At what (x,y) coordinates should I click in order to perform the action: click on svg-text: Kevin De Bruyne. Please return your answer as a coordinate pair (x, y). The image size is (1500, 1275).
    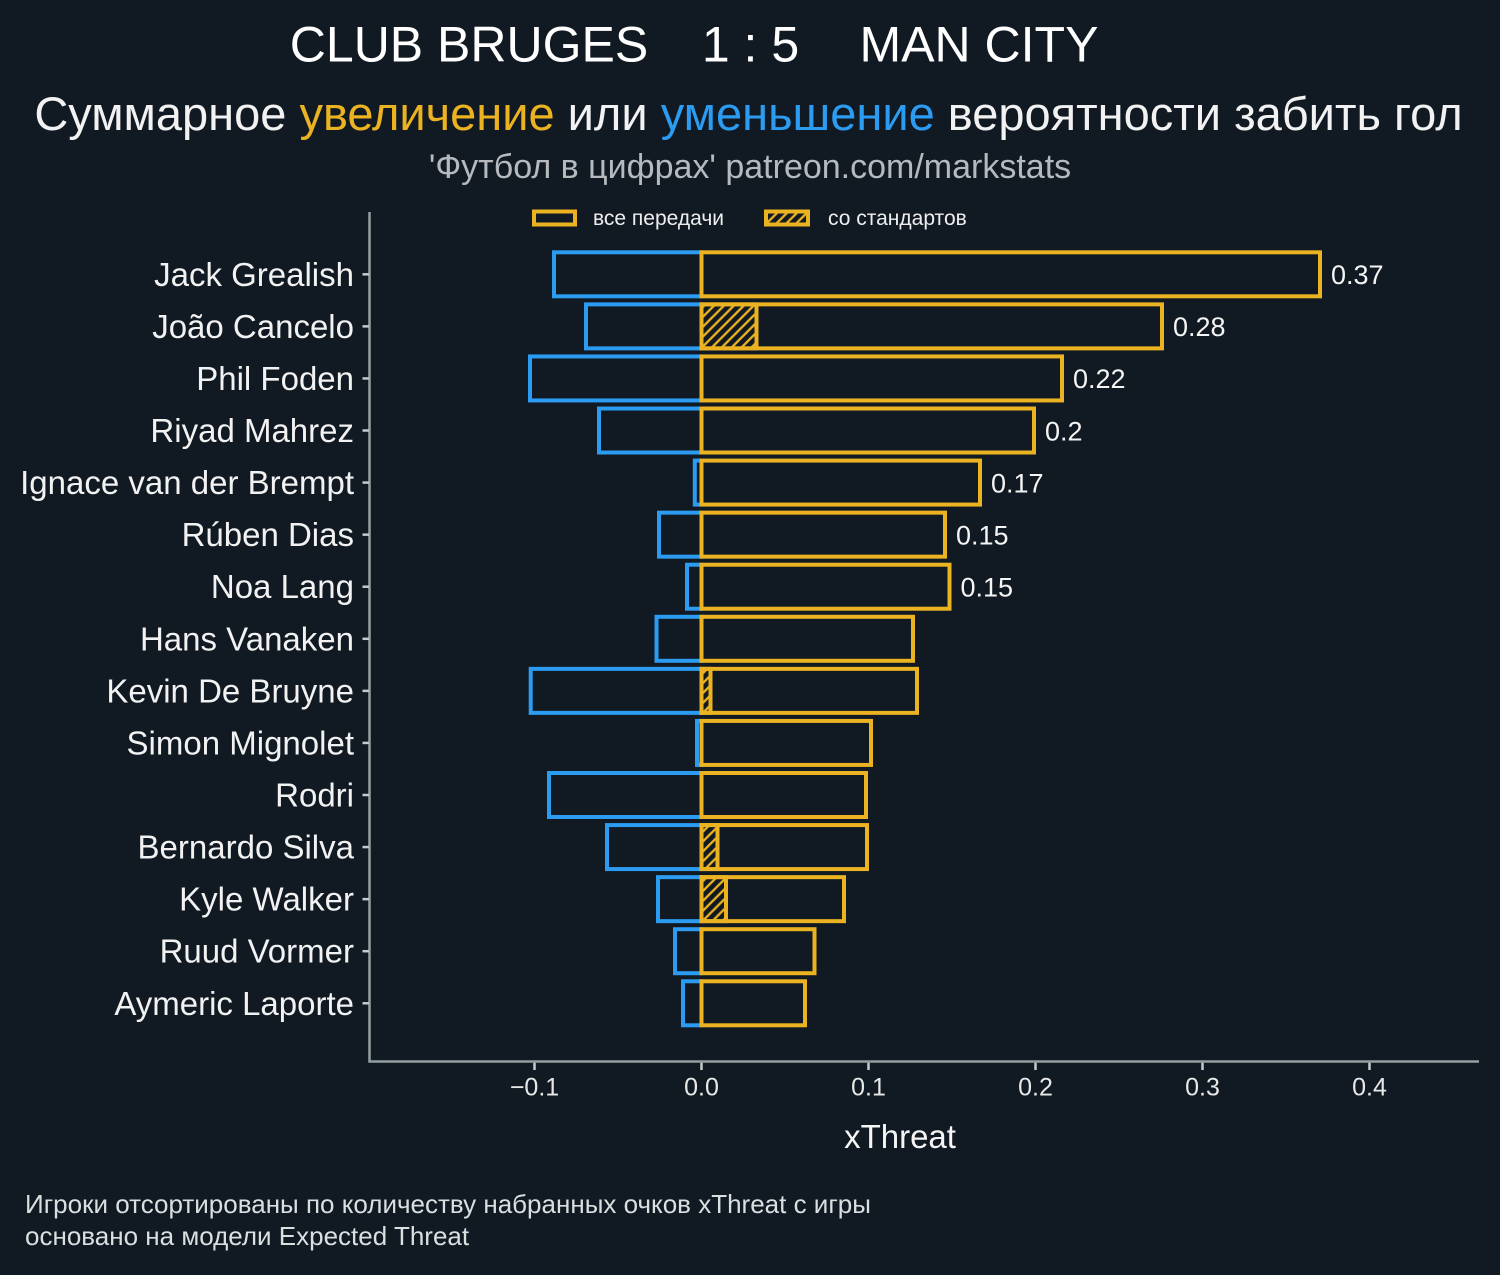
    Looking at the image, I should click on (230, 690).